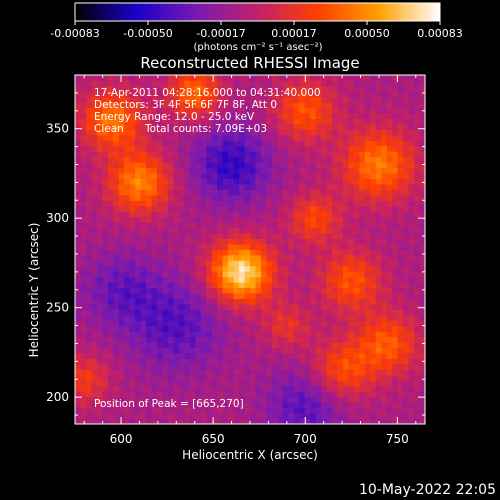  What do you see at coordinates (220, 33) in the screenshot?
I see `colorbar-tick-label: -0.00017` at bounding box center [220, 33].